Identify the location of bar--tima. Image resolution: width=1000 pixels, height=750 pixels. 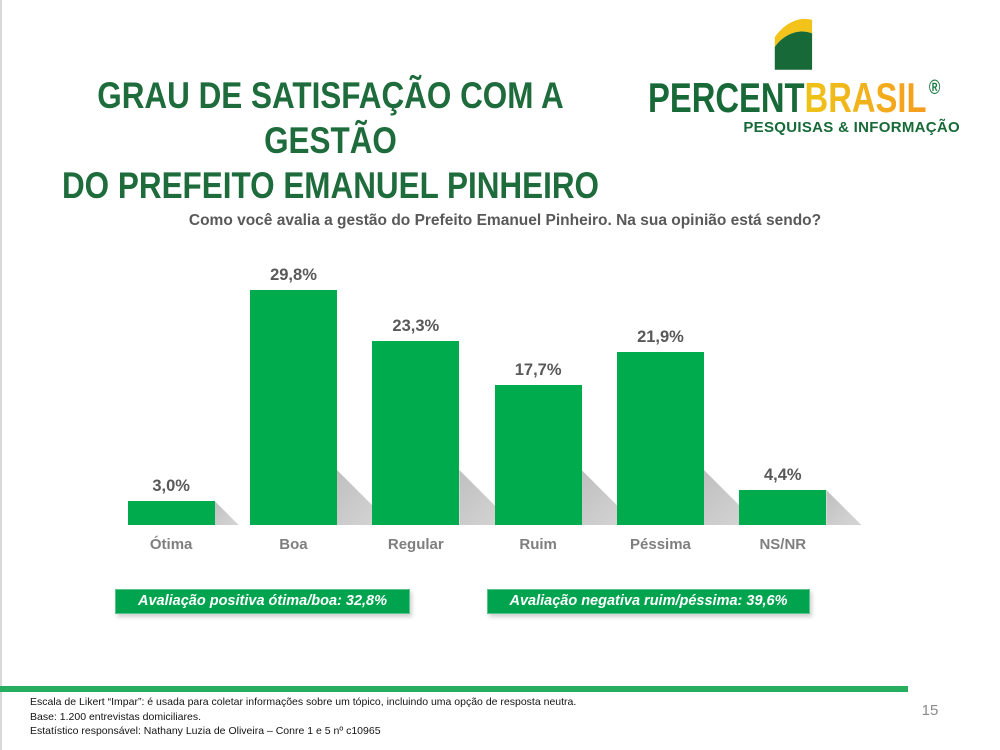
(171, 513).